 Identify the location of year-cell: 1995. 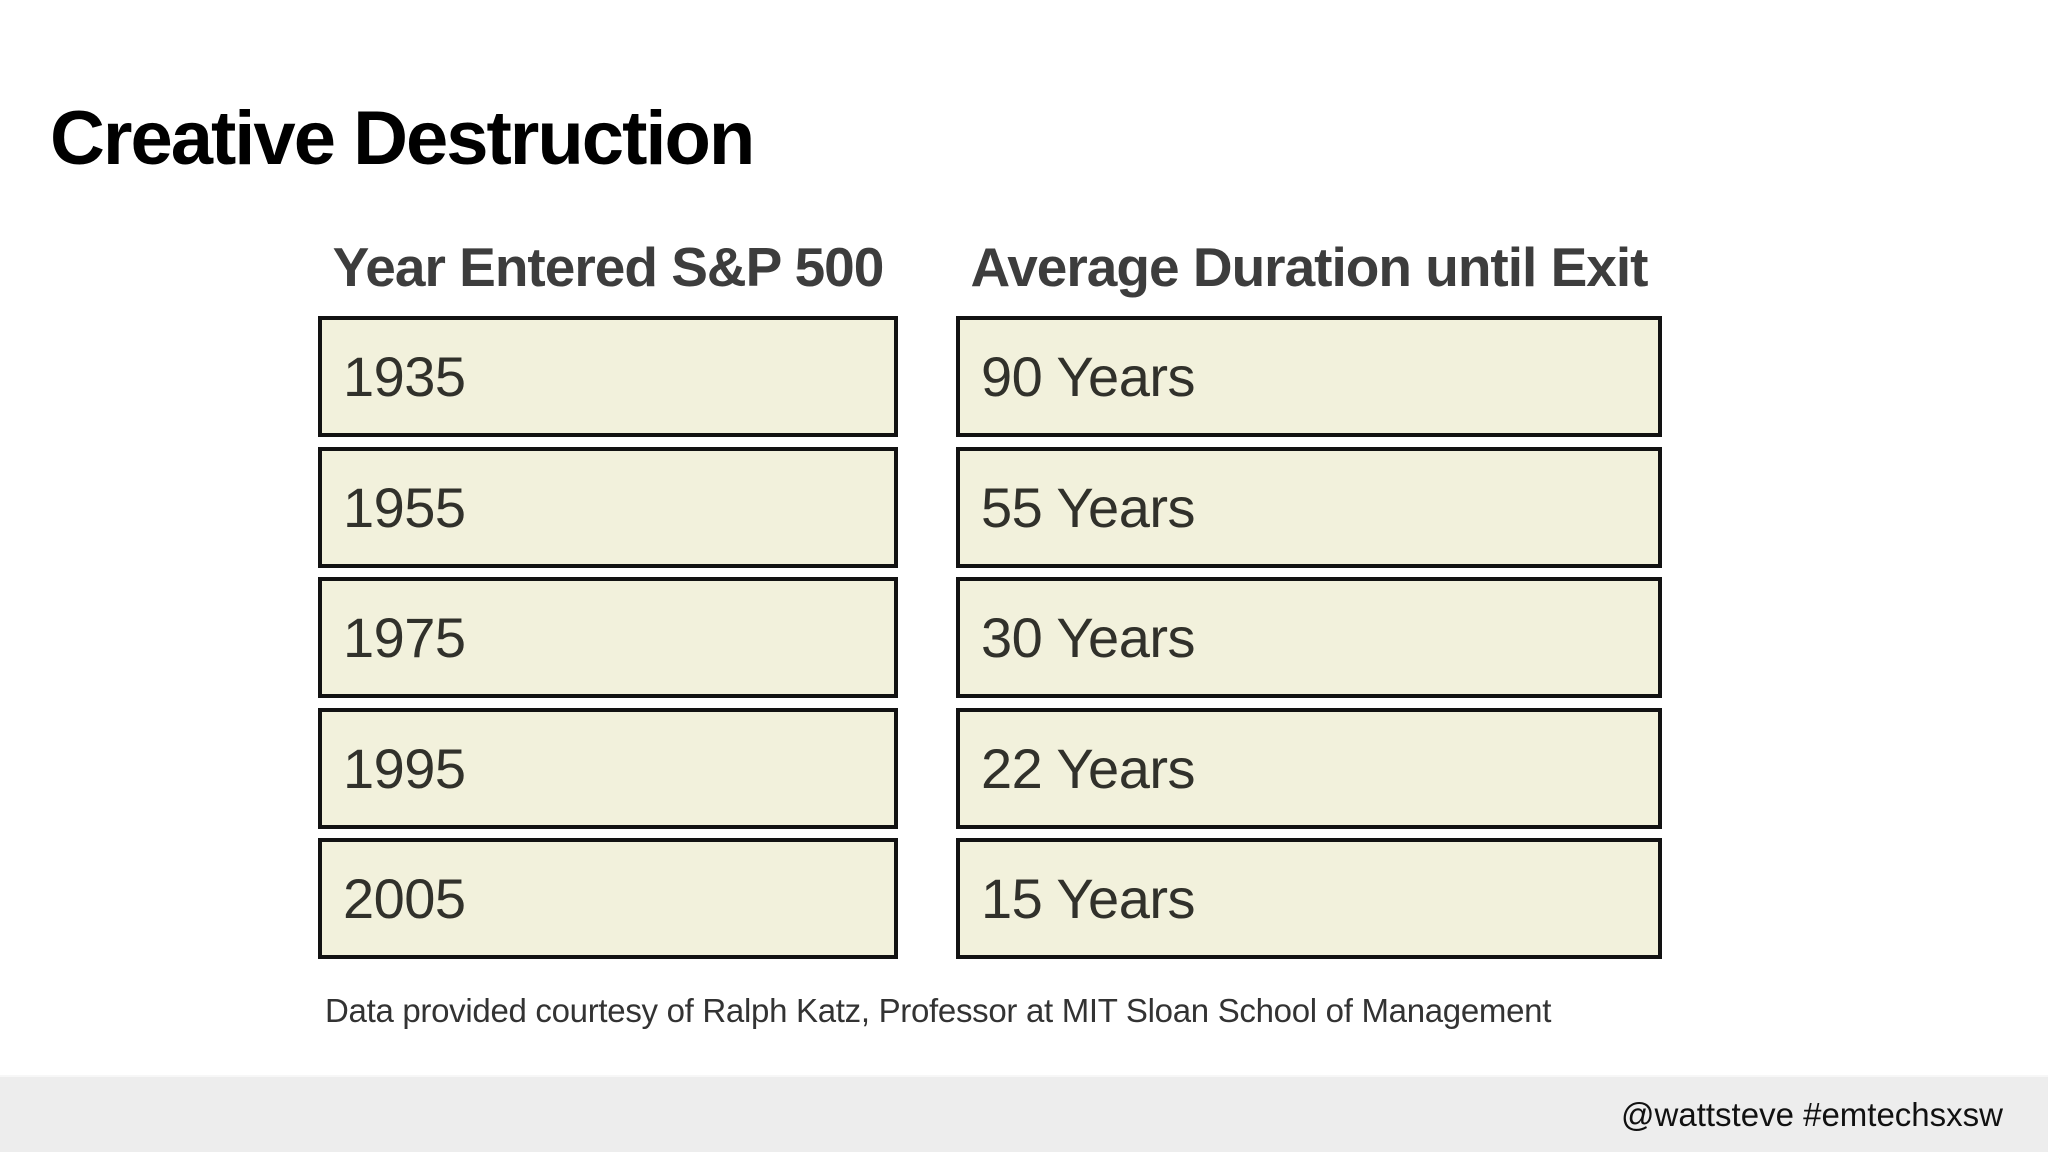
(608, 768).